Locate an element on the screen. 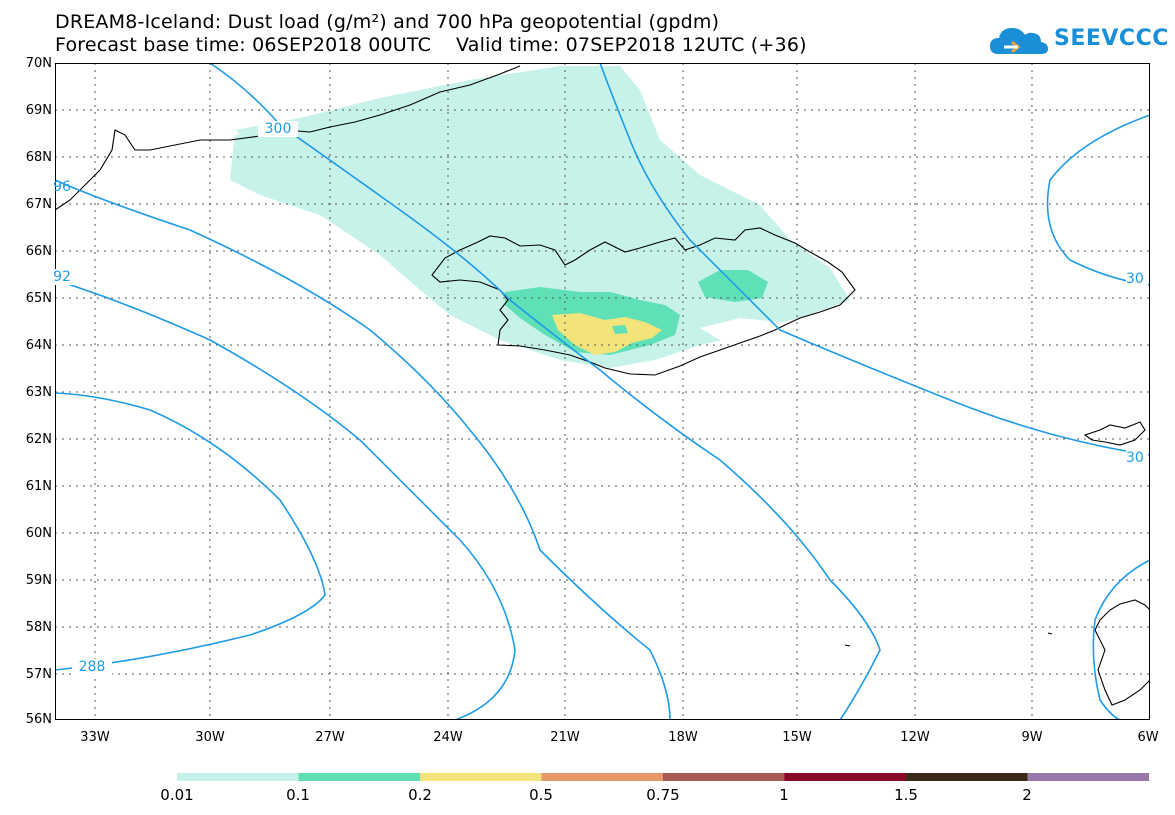 The height and width of the screenshot is (815, 1175). valid-time: Valid time: 07SEP2018 12UTC (+36) is located at coordinates (631, 45).